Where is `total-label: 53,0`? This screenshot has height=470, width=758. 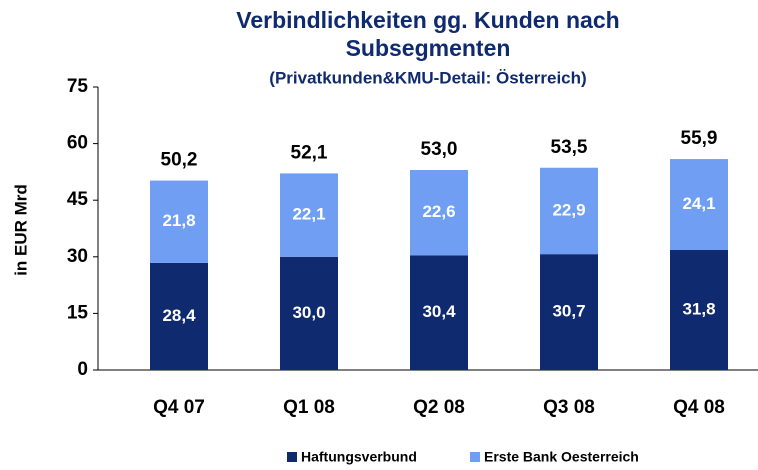 total-label: 53,0 is located at coordinates (439, 149).